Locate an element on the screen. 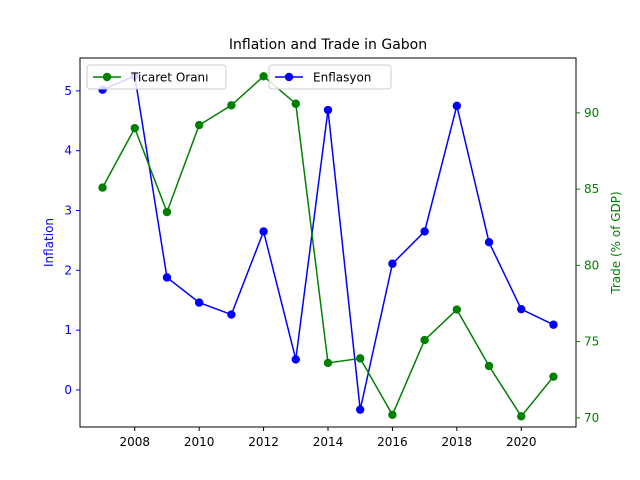 Image resolution: width=640 pixels, height=480 pixels. y-right-tick-label: 85 is located at coordinates (591, 189).